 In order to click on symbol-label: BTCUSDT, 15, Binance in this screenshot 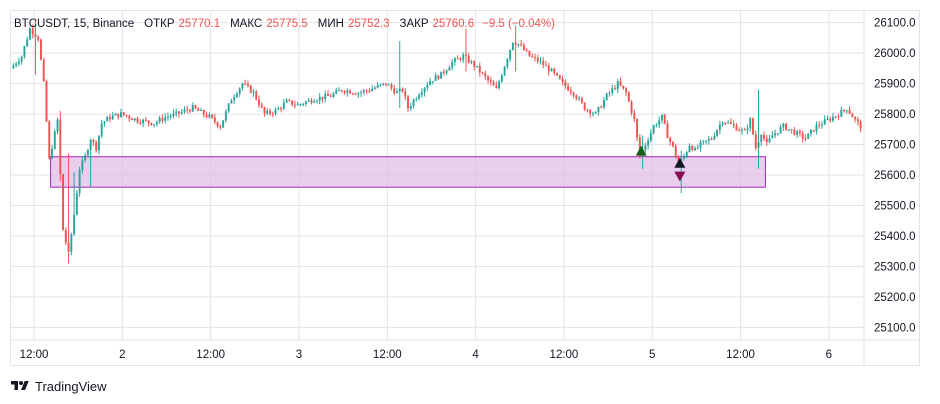, I will do `click(74, 24)`.